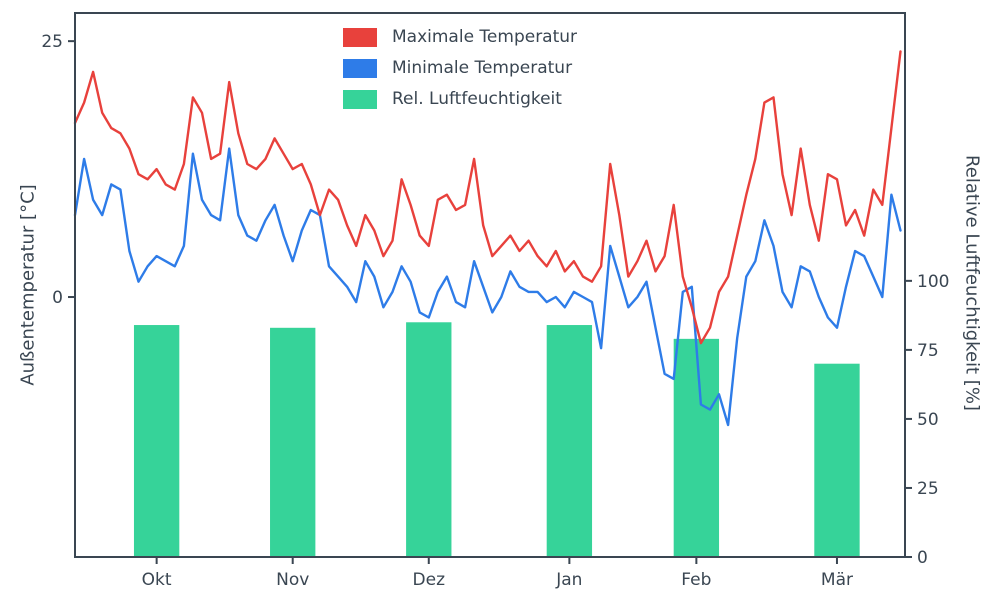  I want to click on legend-swatch-humidity-icon, so click(360, 99).